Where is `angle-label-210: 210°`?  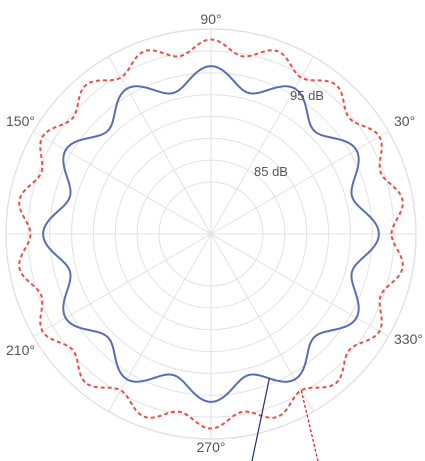
angle-label-210: 210° is located at coordinates (20, 350).